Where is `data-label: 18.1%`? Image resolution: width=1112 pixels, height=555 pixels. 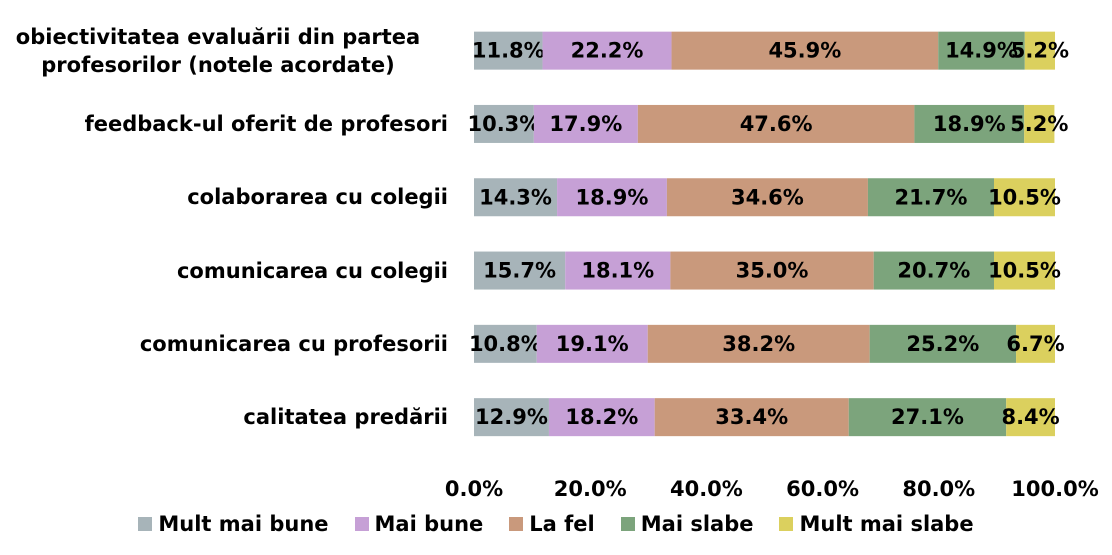 data-label: 18.1% is located at coordinates (617, 271).